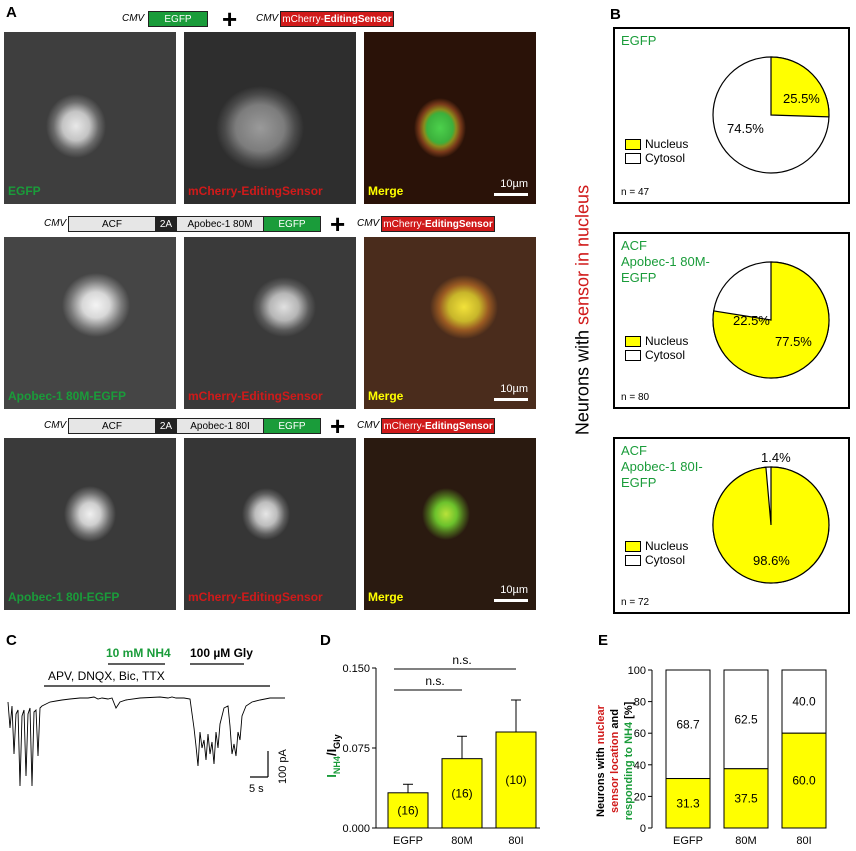 The image size is (856, 851). Describe the element at coordinates (771, 517) in the screenshot. I see `pie-chart: 1.4% 98.6%` at that location.